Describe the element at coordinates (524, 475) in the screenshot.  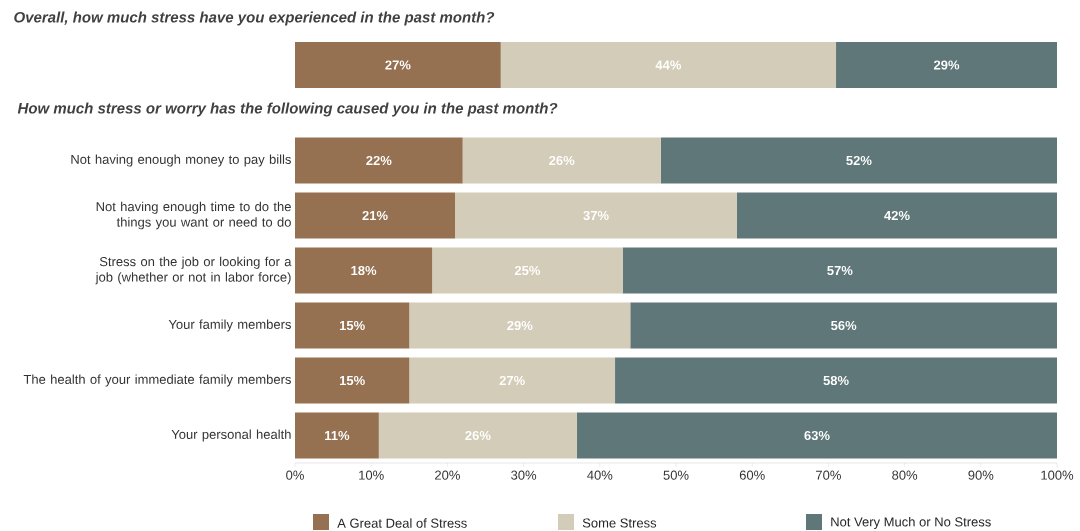
I see `x-tick-label: 30%` at that location.